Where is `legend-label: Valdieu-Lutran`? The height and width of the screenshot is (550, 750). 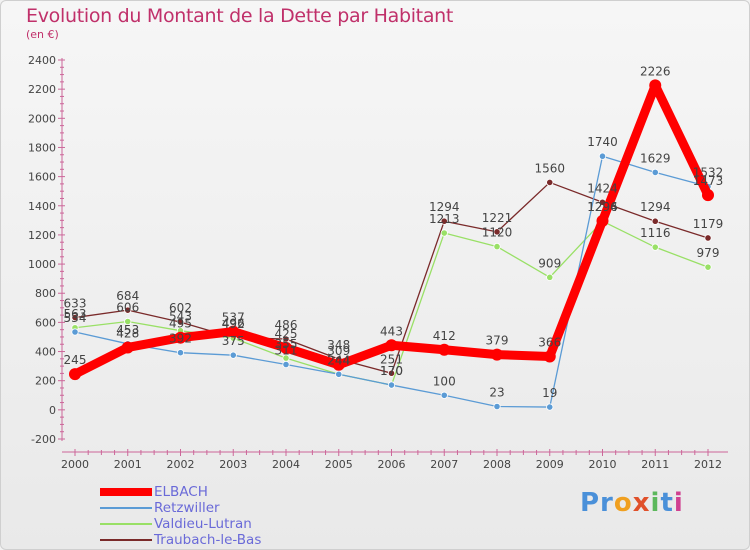
legend-label: Valdieu-Lutran is located at coordinates (203, 524).